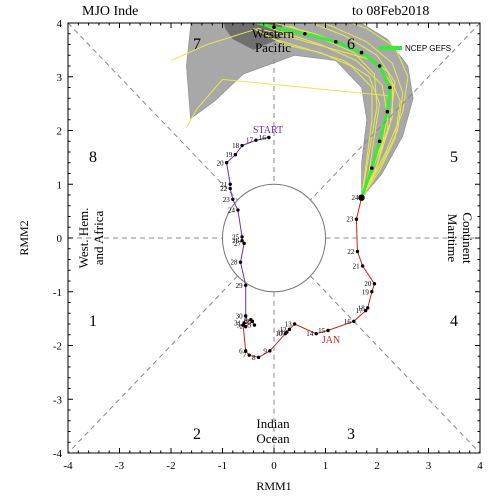  I want to click on jan-point-label-5: 5, so click(239, 326).